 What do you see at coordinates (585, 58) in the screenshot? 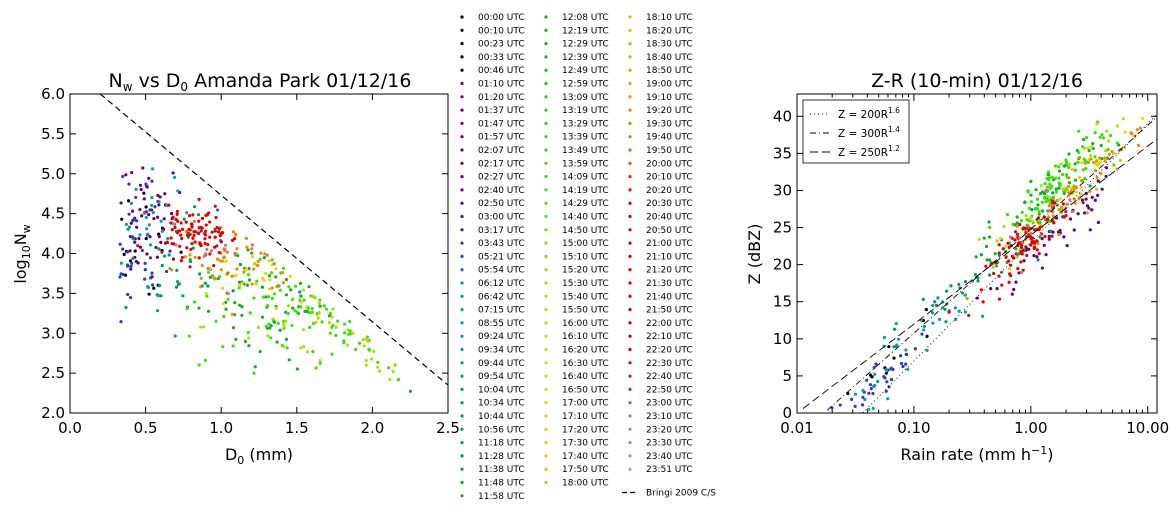
I see `legend-entry: 12:39 UTC` at bounding box center [585, 58].